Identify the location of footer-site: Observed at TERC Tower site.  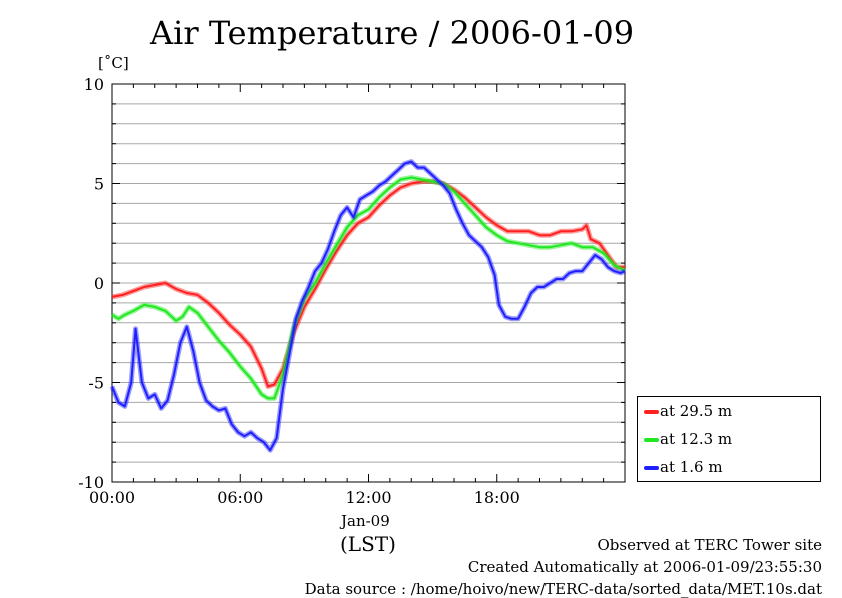
(709, 545).